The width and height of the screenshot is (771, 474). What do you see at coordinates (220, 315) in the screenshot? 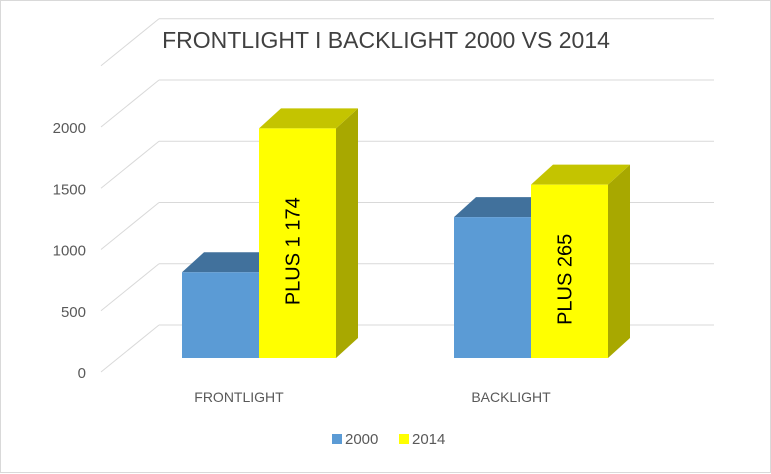
I see `bar-frontlight-2000` at bounding box center [220, 315].